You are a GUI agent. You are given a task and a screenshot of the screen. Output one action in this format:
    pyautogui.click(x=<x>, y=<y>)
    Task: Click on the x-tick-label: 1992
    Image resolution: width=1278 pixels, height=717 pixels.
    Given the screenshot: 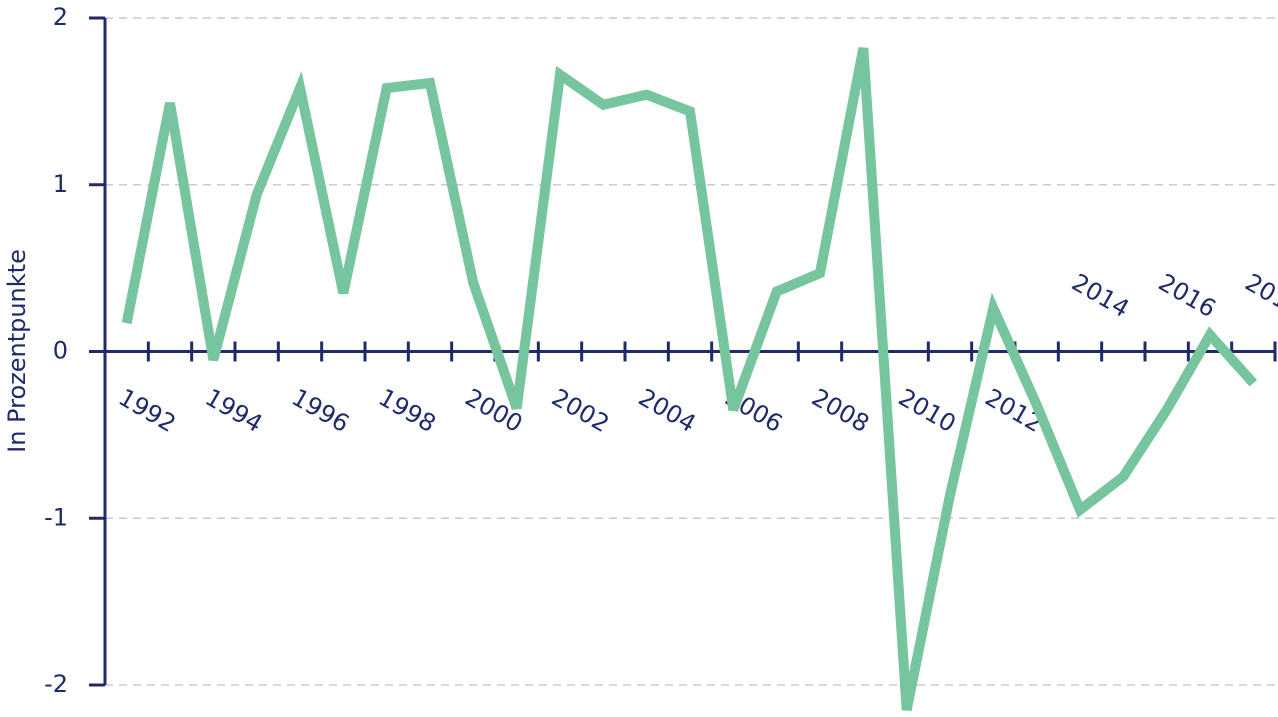 What is the action you would take?
    pyautogui.click(x=147, y=410)
    